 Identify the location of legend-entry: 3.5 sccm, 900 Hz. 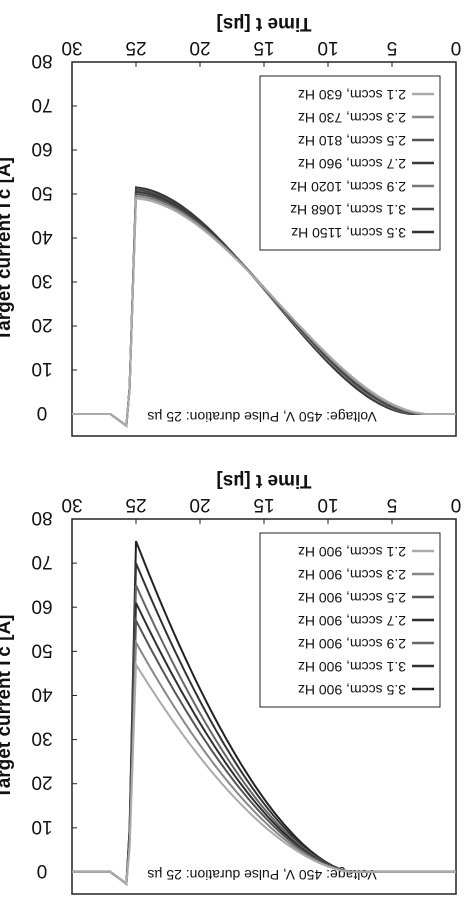
(352, 690).